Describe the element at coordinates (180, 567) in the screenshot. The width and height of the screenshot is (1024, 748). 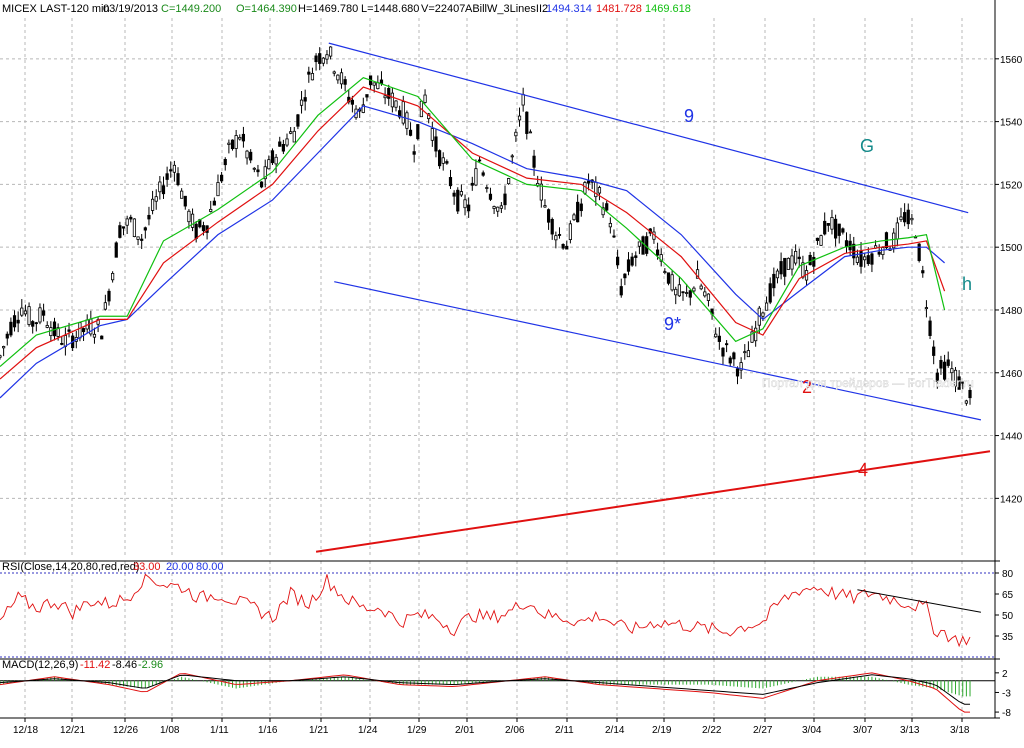
I see `rsi-level-low: 20.00` at that location.